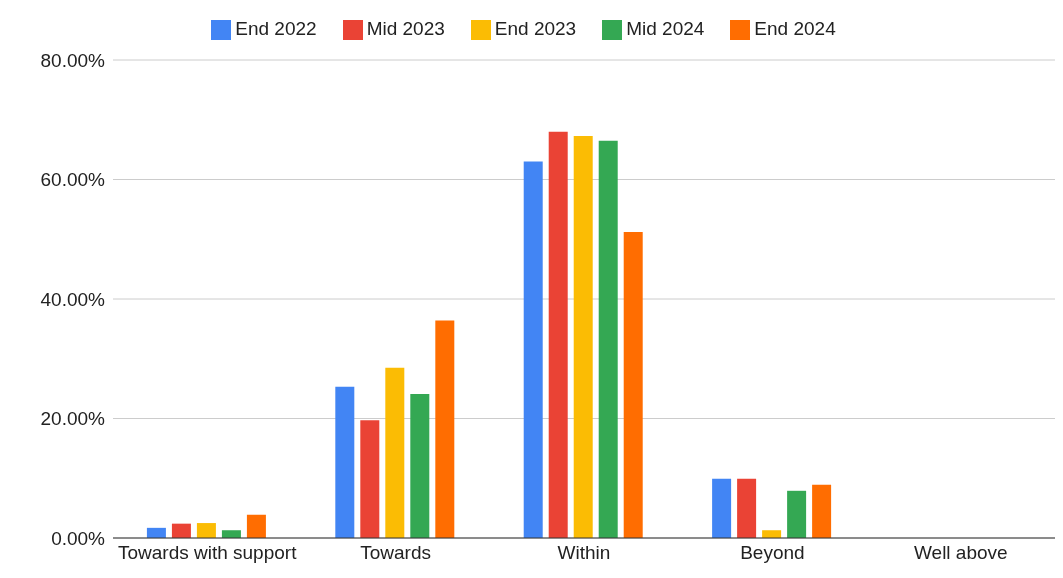 This screenshot has width=1063, height=578. I want to click on legend-label: End 2023, so click(535, 28).